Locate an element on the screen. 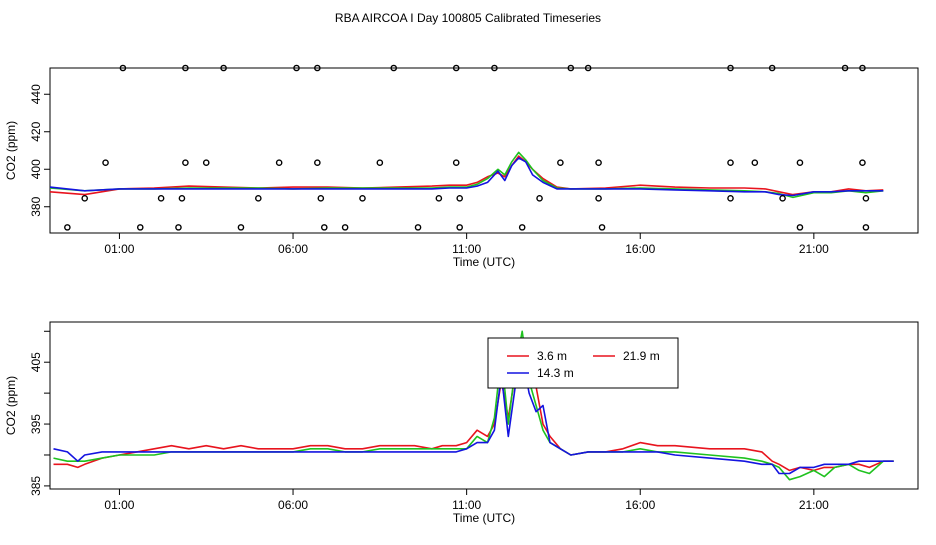  y-tick-label: 395 is located at coordinates (36, 424).